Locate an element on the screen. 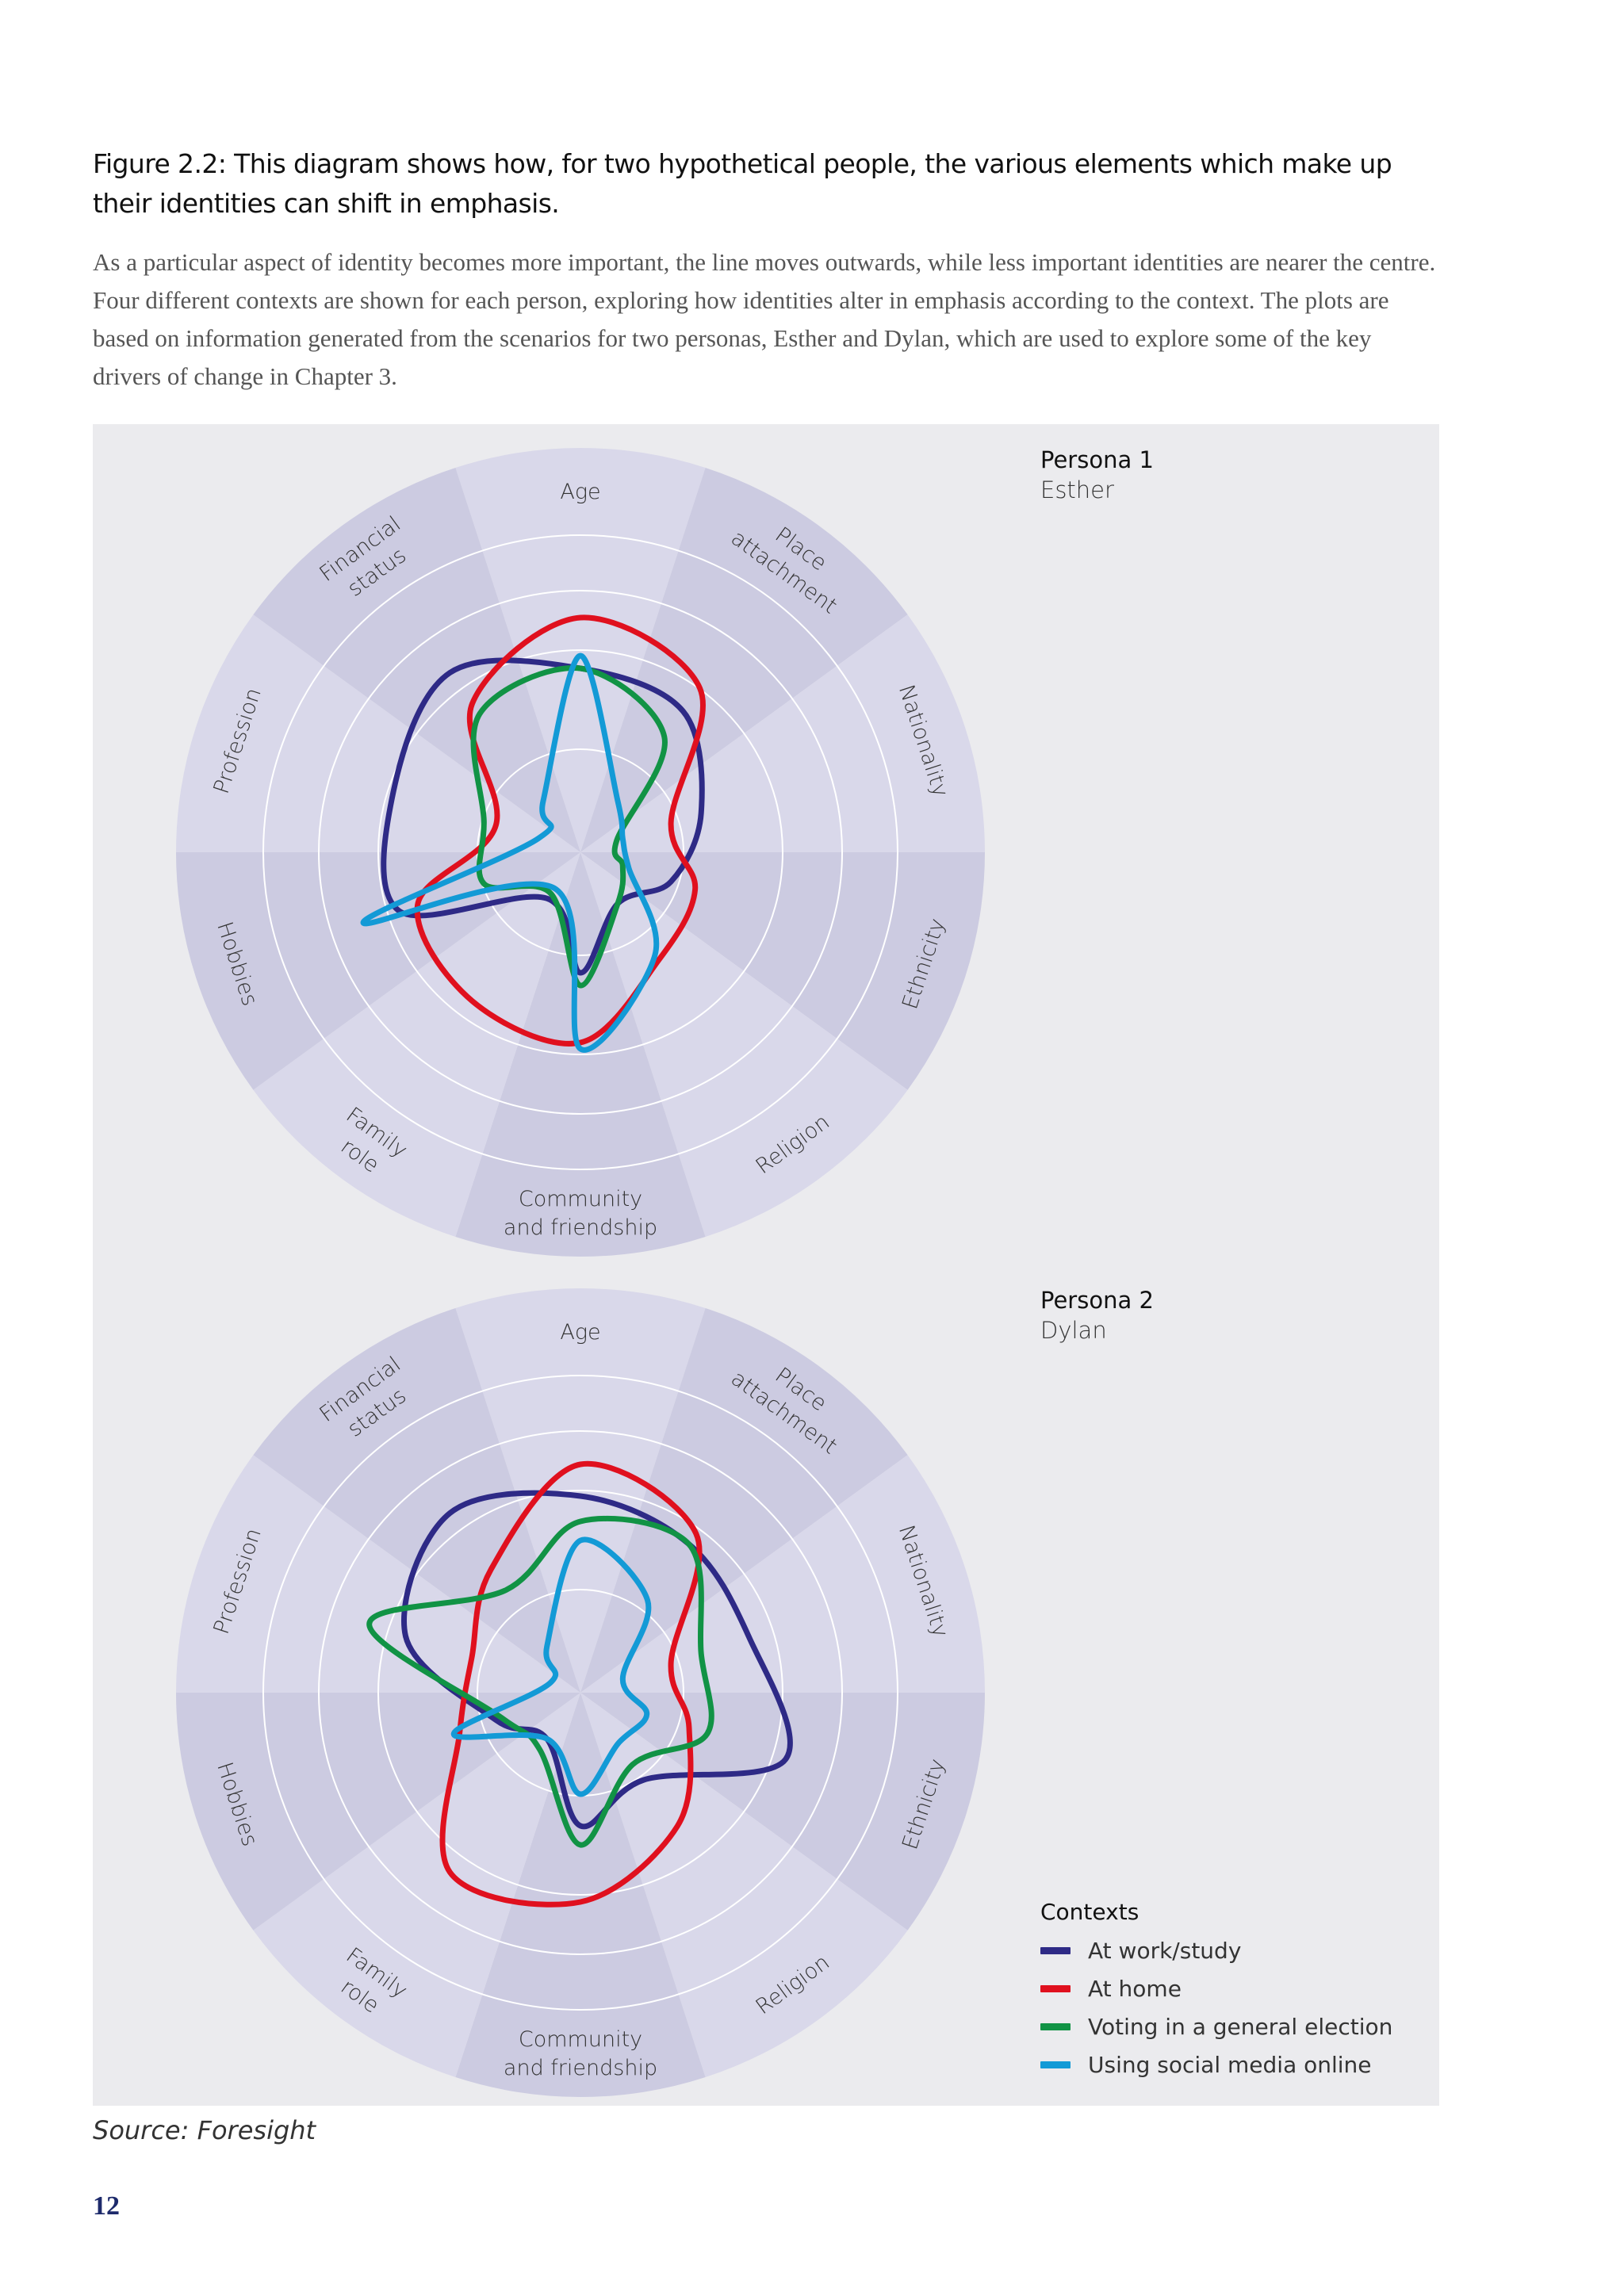 The image size is (1624, 2296). persona-1-number: Persona 1 is located at coordinates (1097, 459).